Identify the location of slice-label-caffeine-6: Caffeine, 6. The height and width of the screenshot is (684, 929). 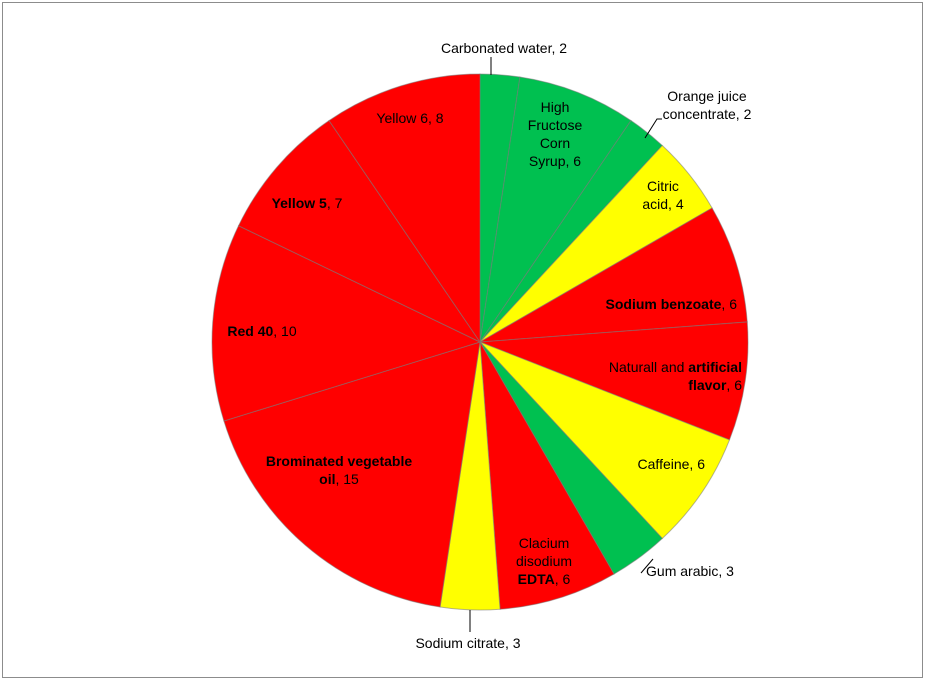
(672, 464).